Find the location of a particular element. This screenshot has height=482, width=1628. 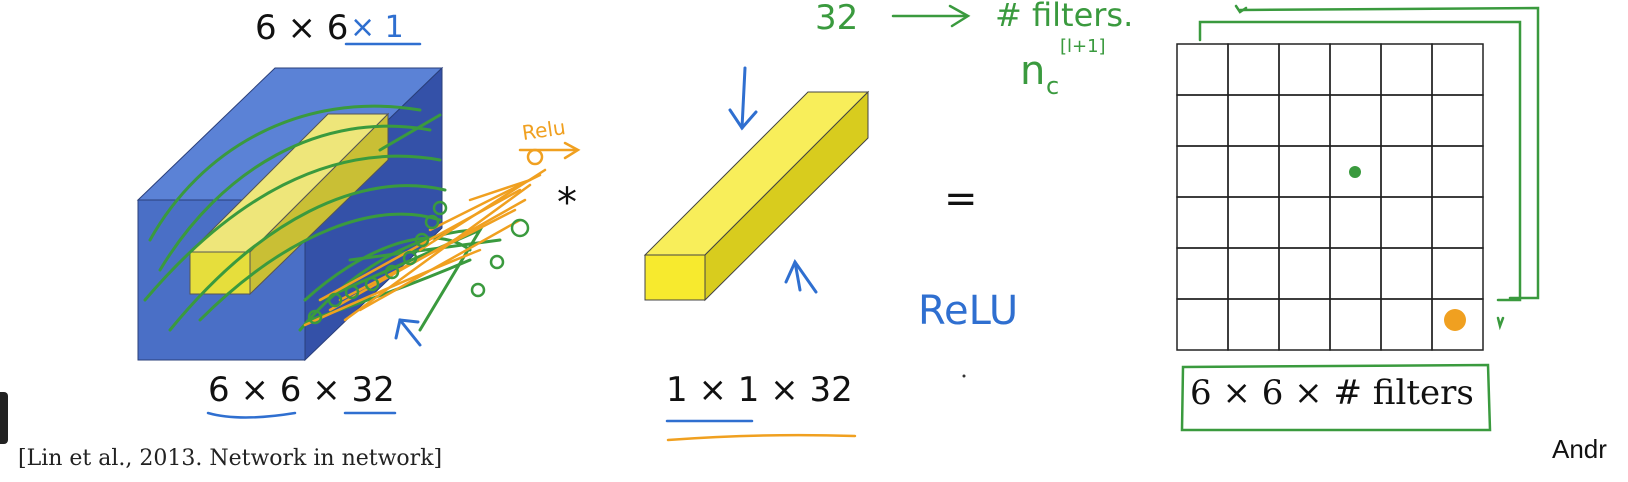

top-volume-label: 6 × 6 is located at coordinates (302, 28).